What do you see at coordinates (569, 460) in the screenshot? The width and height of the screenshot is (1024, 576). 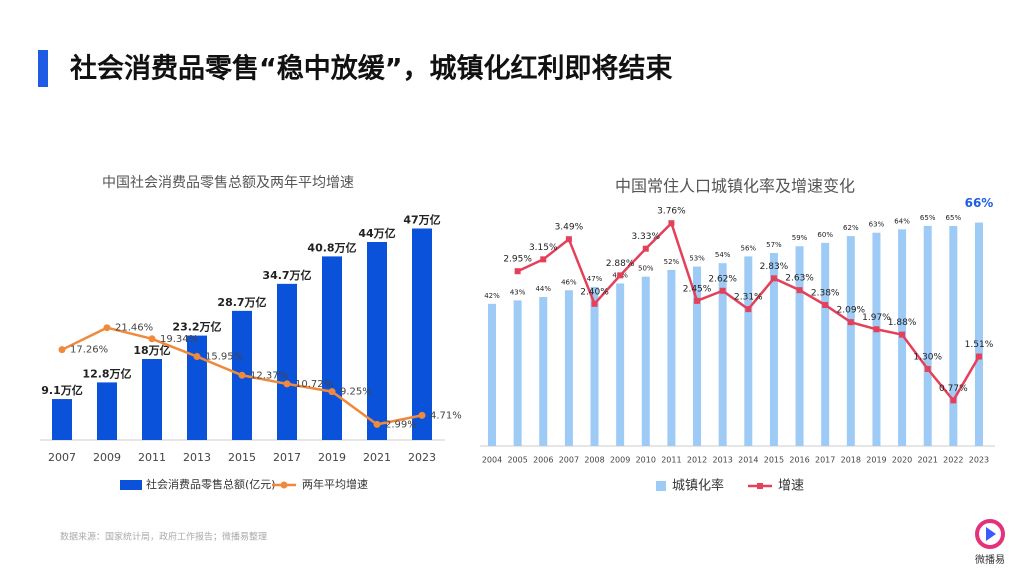 I see `x-tick-label: 2007` at bounding box center [569, 460].